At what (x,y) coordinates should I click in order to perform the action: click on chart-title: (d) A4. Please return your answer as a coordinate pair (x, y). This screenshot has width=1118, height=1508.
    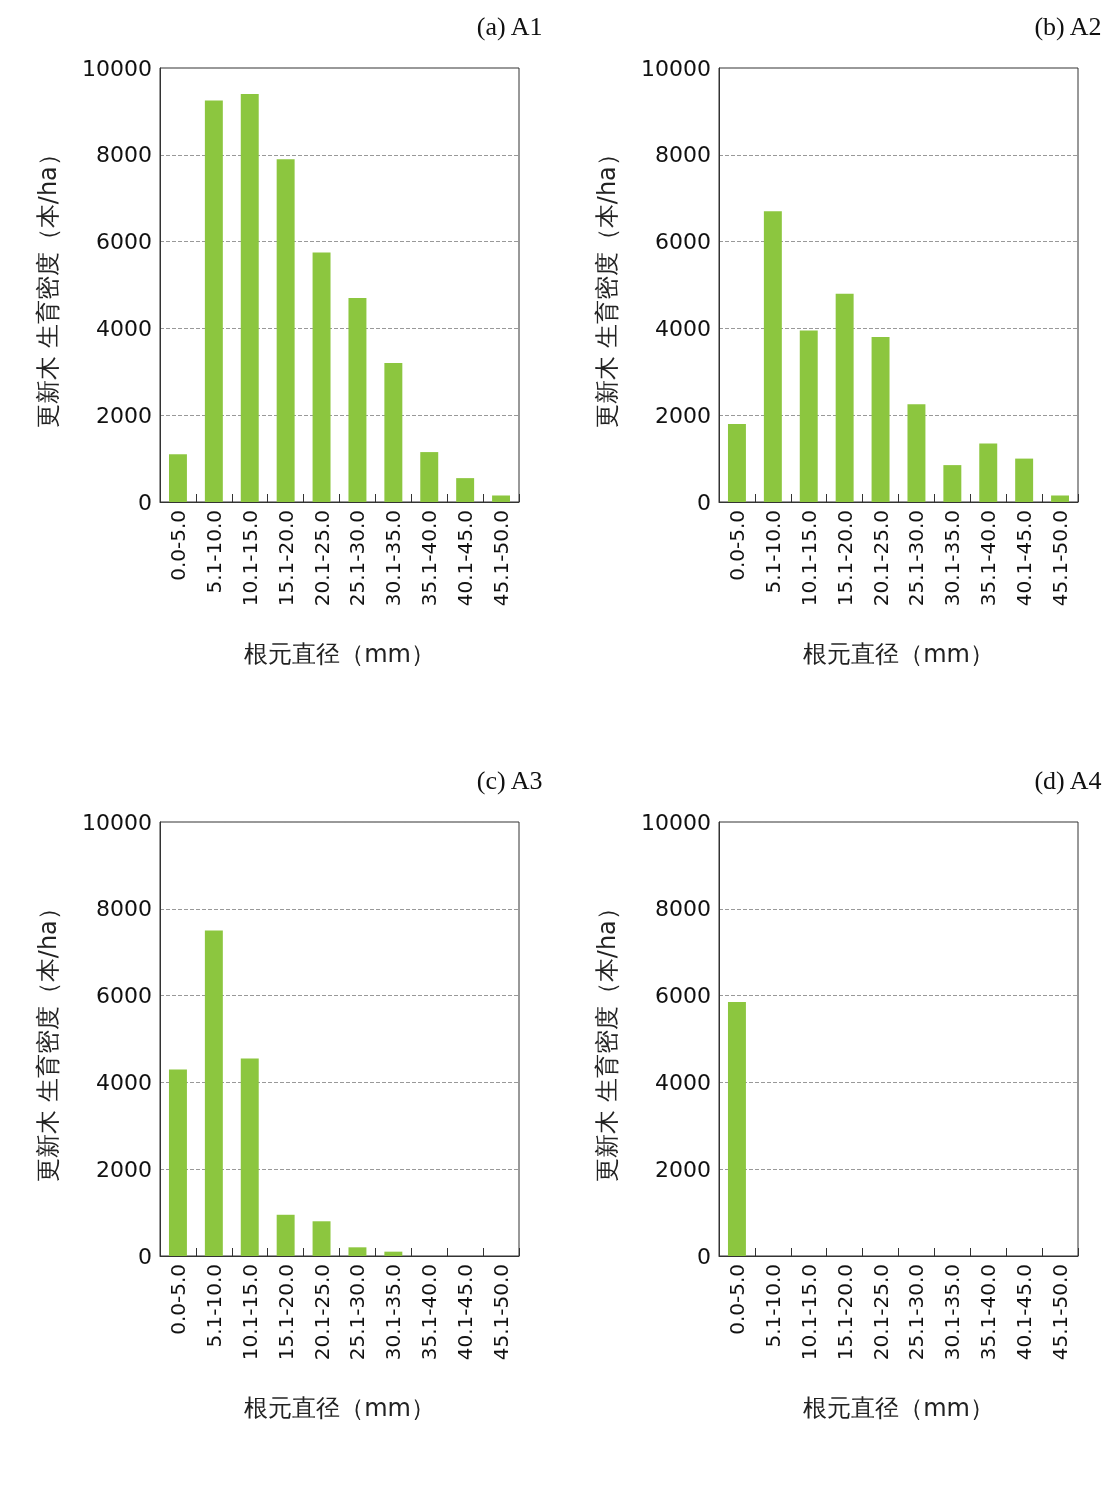
    Looking at the image, I should click on (1068, 780).